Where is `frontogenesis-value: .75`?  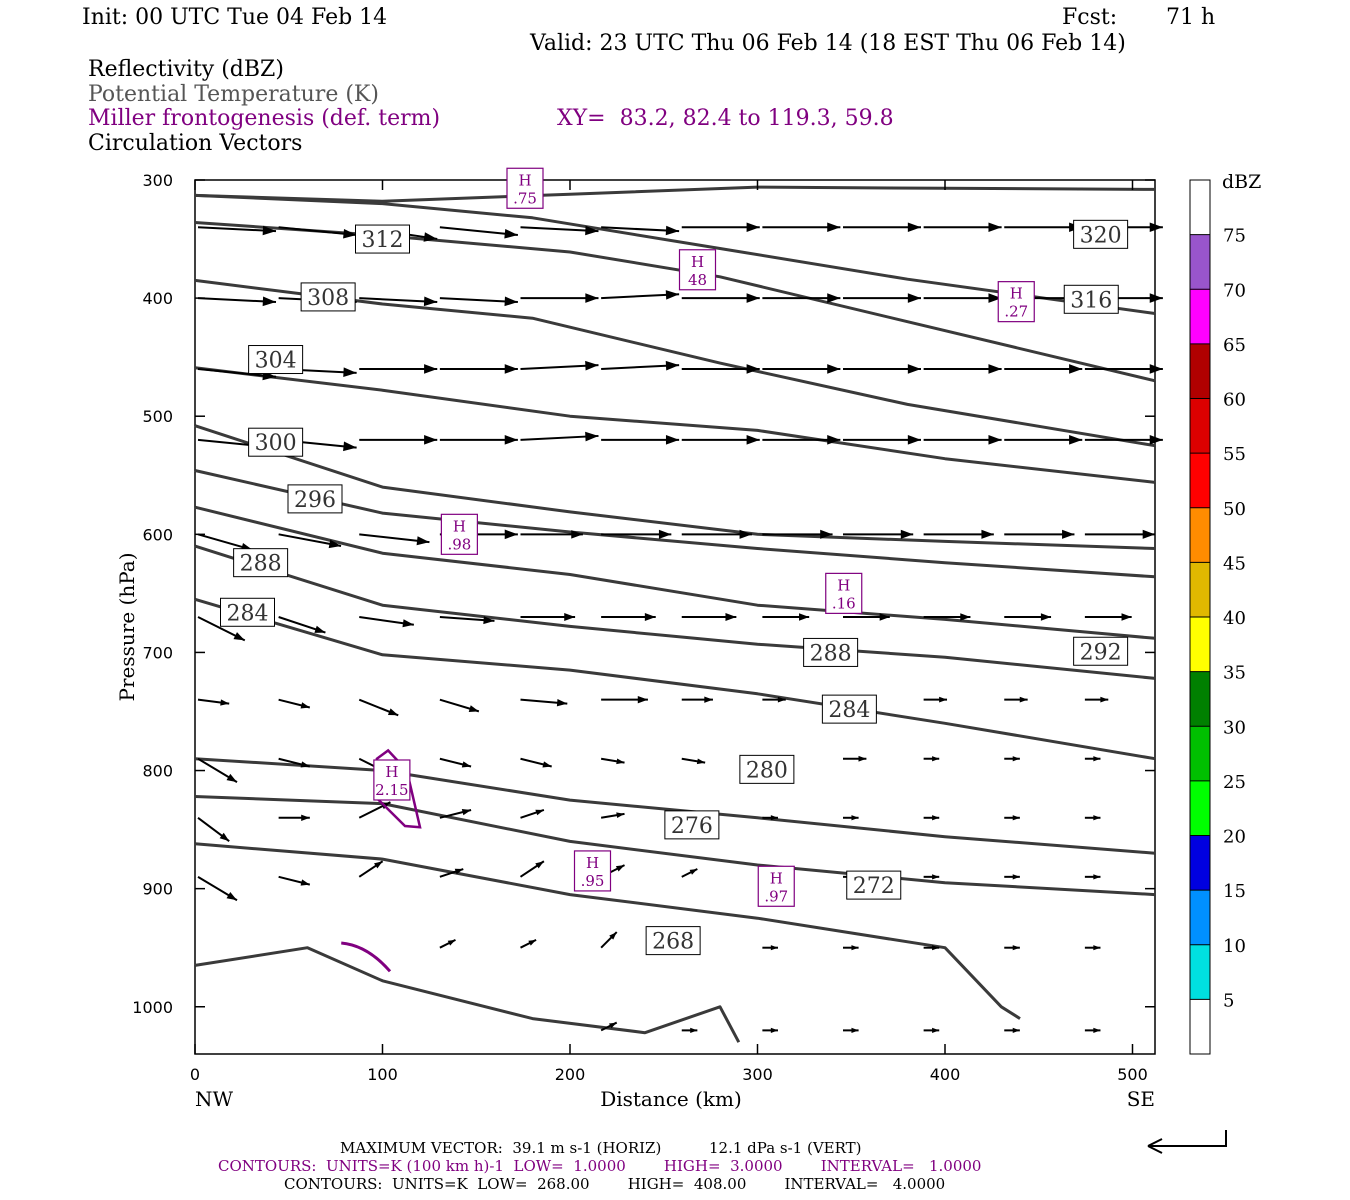 frontogenesis-value: .75 is located at coordinates (525, 198).